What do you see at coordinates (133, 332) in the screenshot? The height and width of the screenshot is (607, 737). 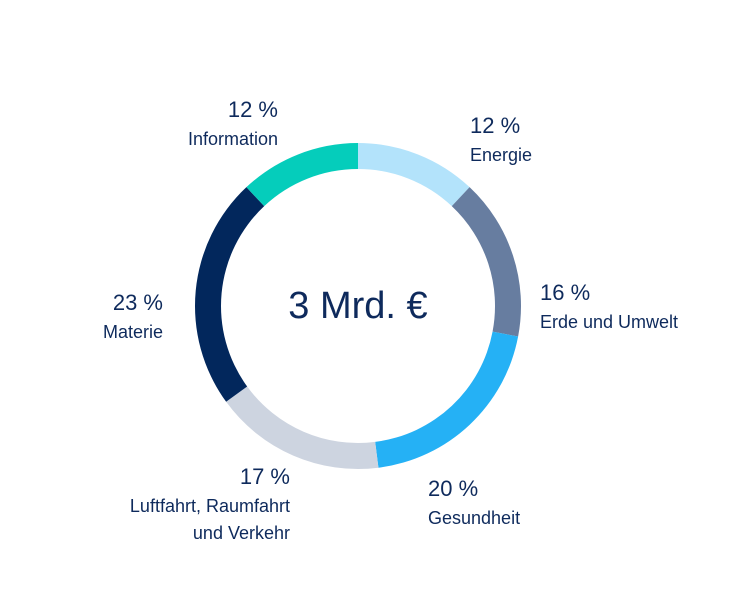 I see `category-label-materie: Materie` at bounding box center [133, 332].